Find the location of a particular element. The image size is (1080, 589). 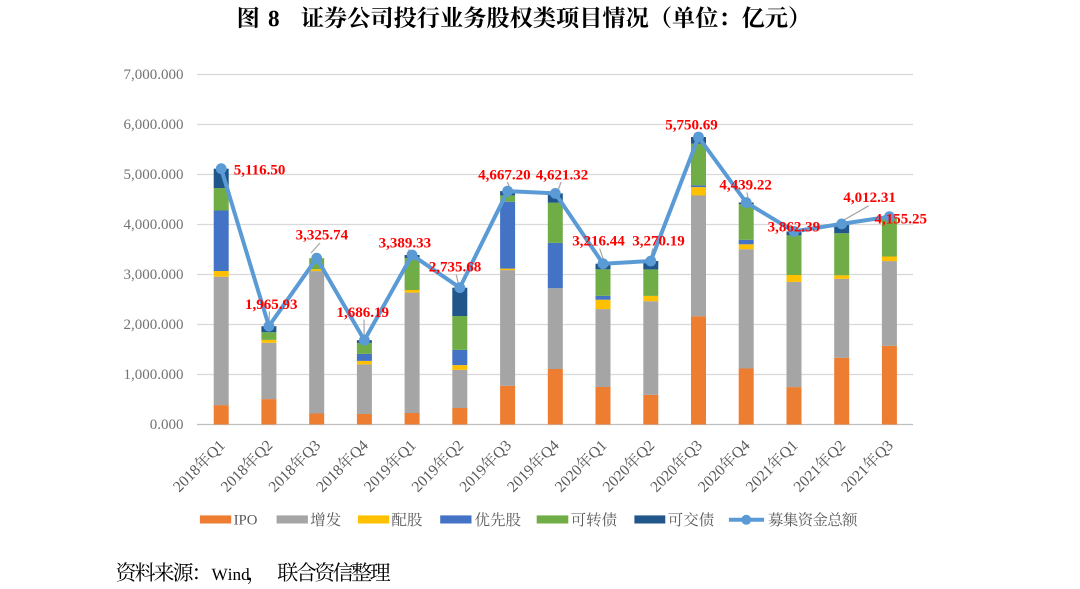

svg-text: 3,270.19 is located at coordinates (658, 242).